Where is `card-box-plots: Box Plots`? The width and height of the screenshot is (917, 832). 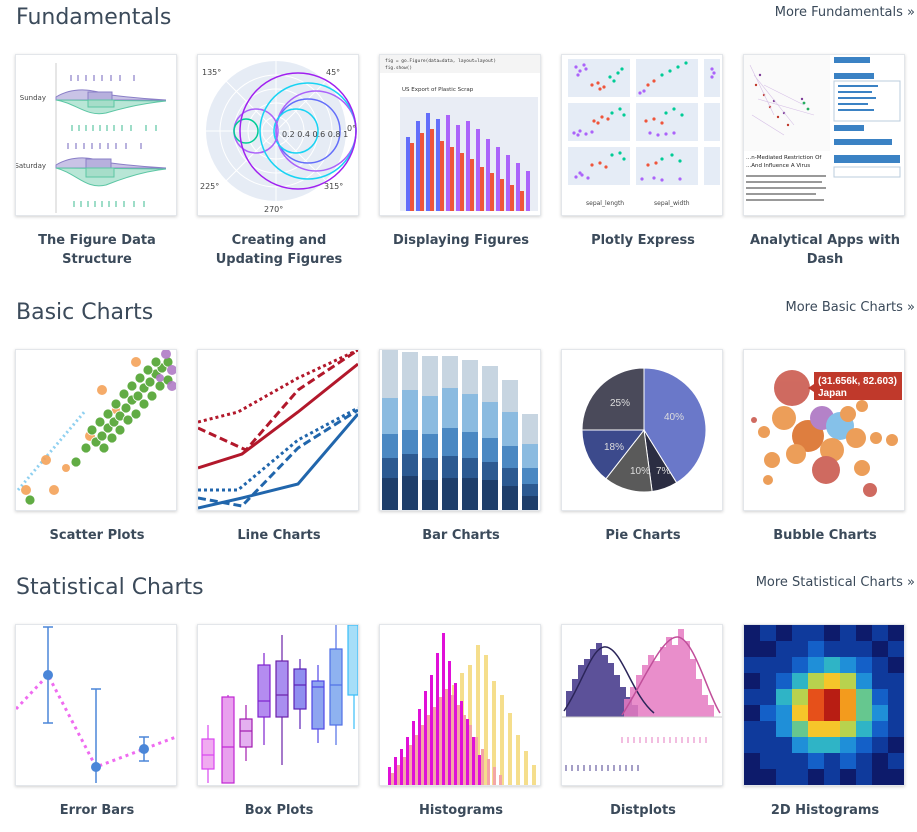 card-box-plots: Box Plots is located at coordinates (278, 722).